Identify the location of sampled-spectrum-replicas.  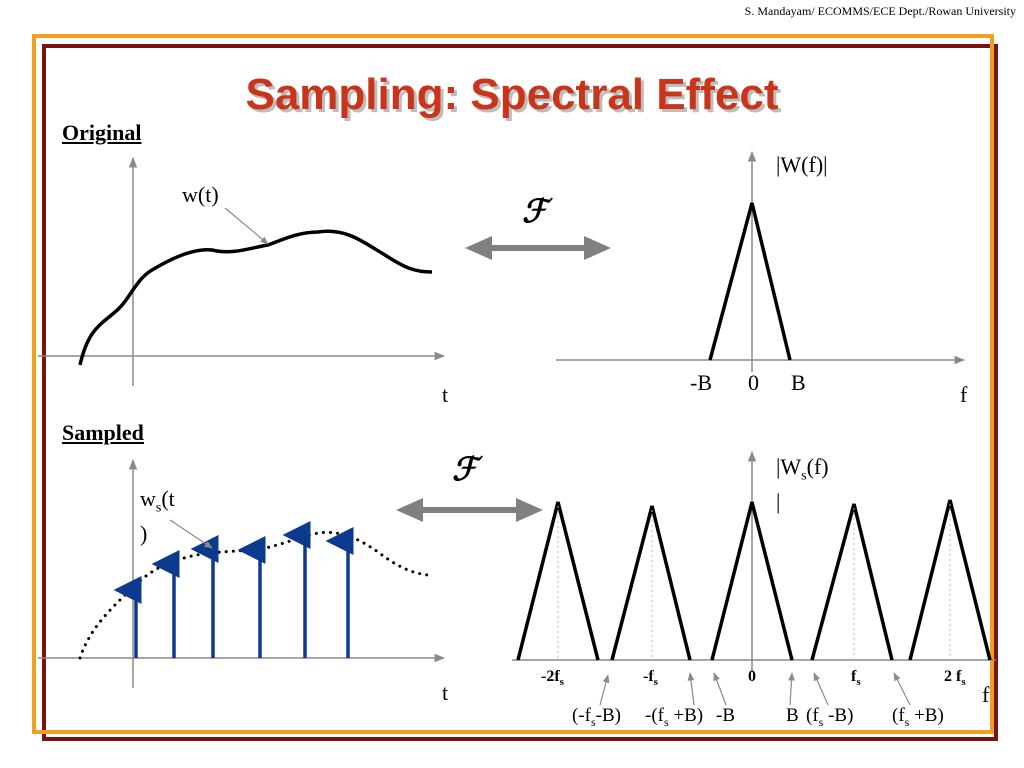
(754, 580).